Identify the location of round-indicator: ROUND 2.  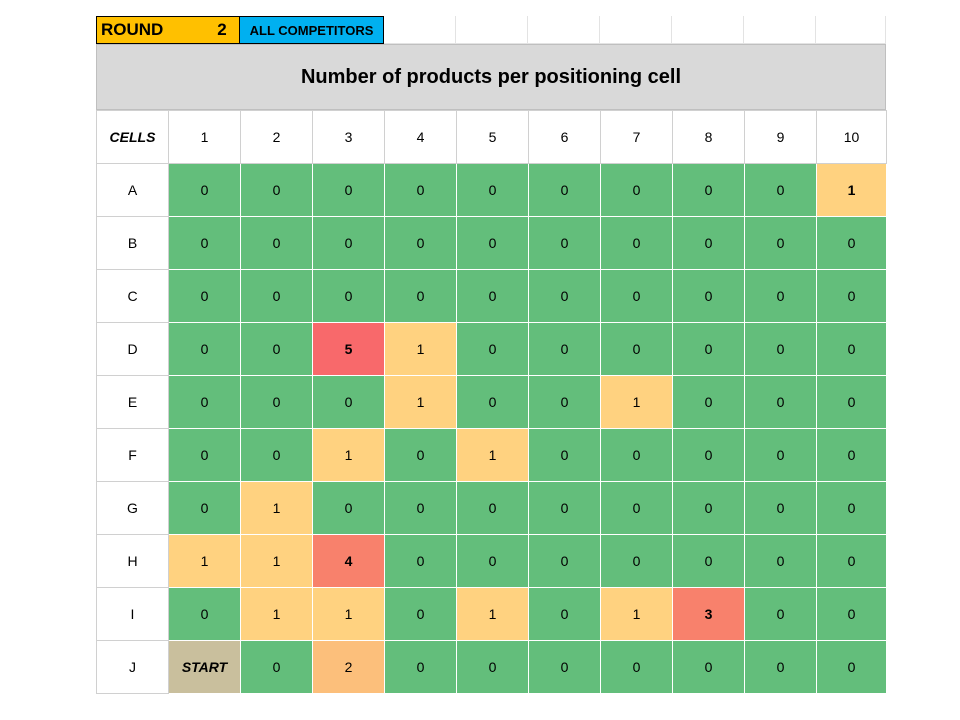
(168, 30).